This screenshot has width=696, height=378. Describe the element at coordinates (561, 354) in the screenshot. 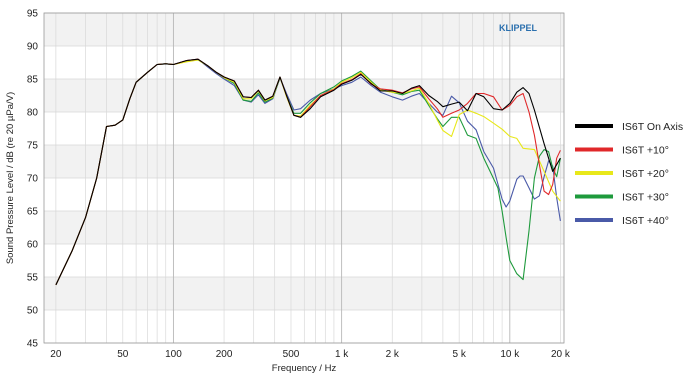

I see `x-tick-label: 20 k` at that location.